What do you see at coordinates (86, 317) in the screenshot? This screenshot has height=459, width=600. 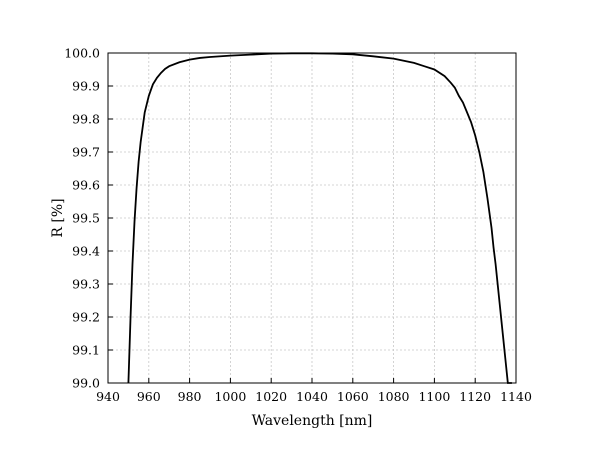 I see `y-tick-label: 99.2` at bounding box center [86, 317].